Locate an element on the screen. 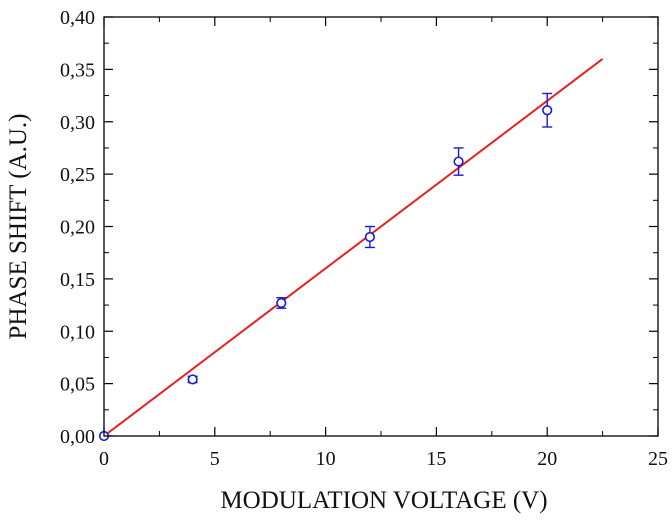  y-tick-label: 0,00 is located at coordinates (77, 437).